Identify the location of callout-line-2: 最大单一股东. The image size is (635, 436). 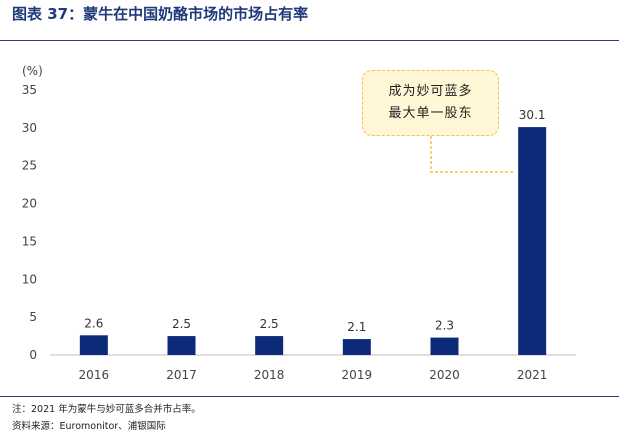
(430, 113).